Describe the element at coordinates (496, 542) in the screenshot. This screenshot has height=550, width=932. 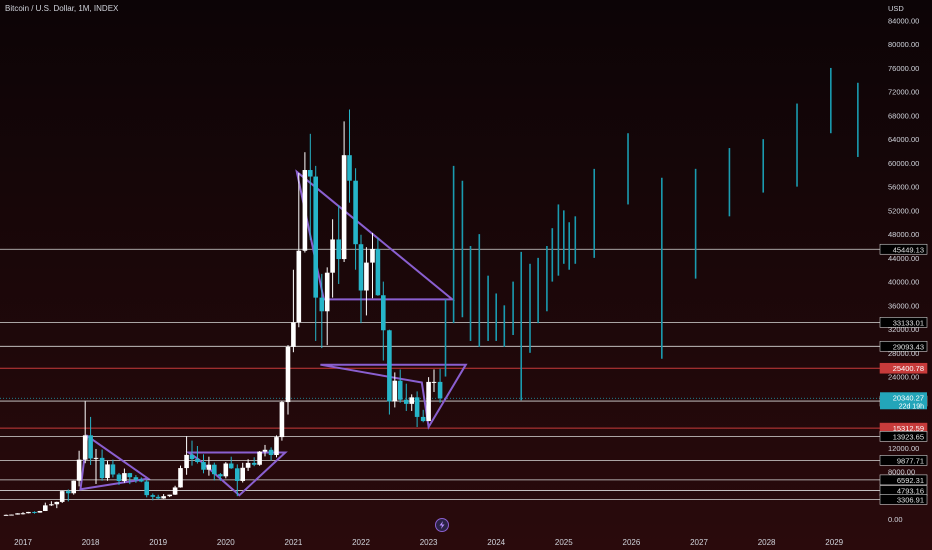
I see `x-tick-label: 2024` at that location.